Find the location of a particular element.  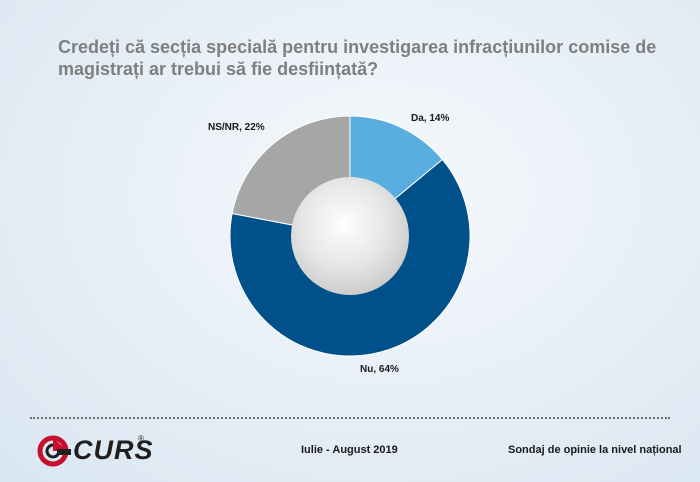

survey-period: Iulie - August 2019 is located at coordinates (349, 450).